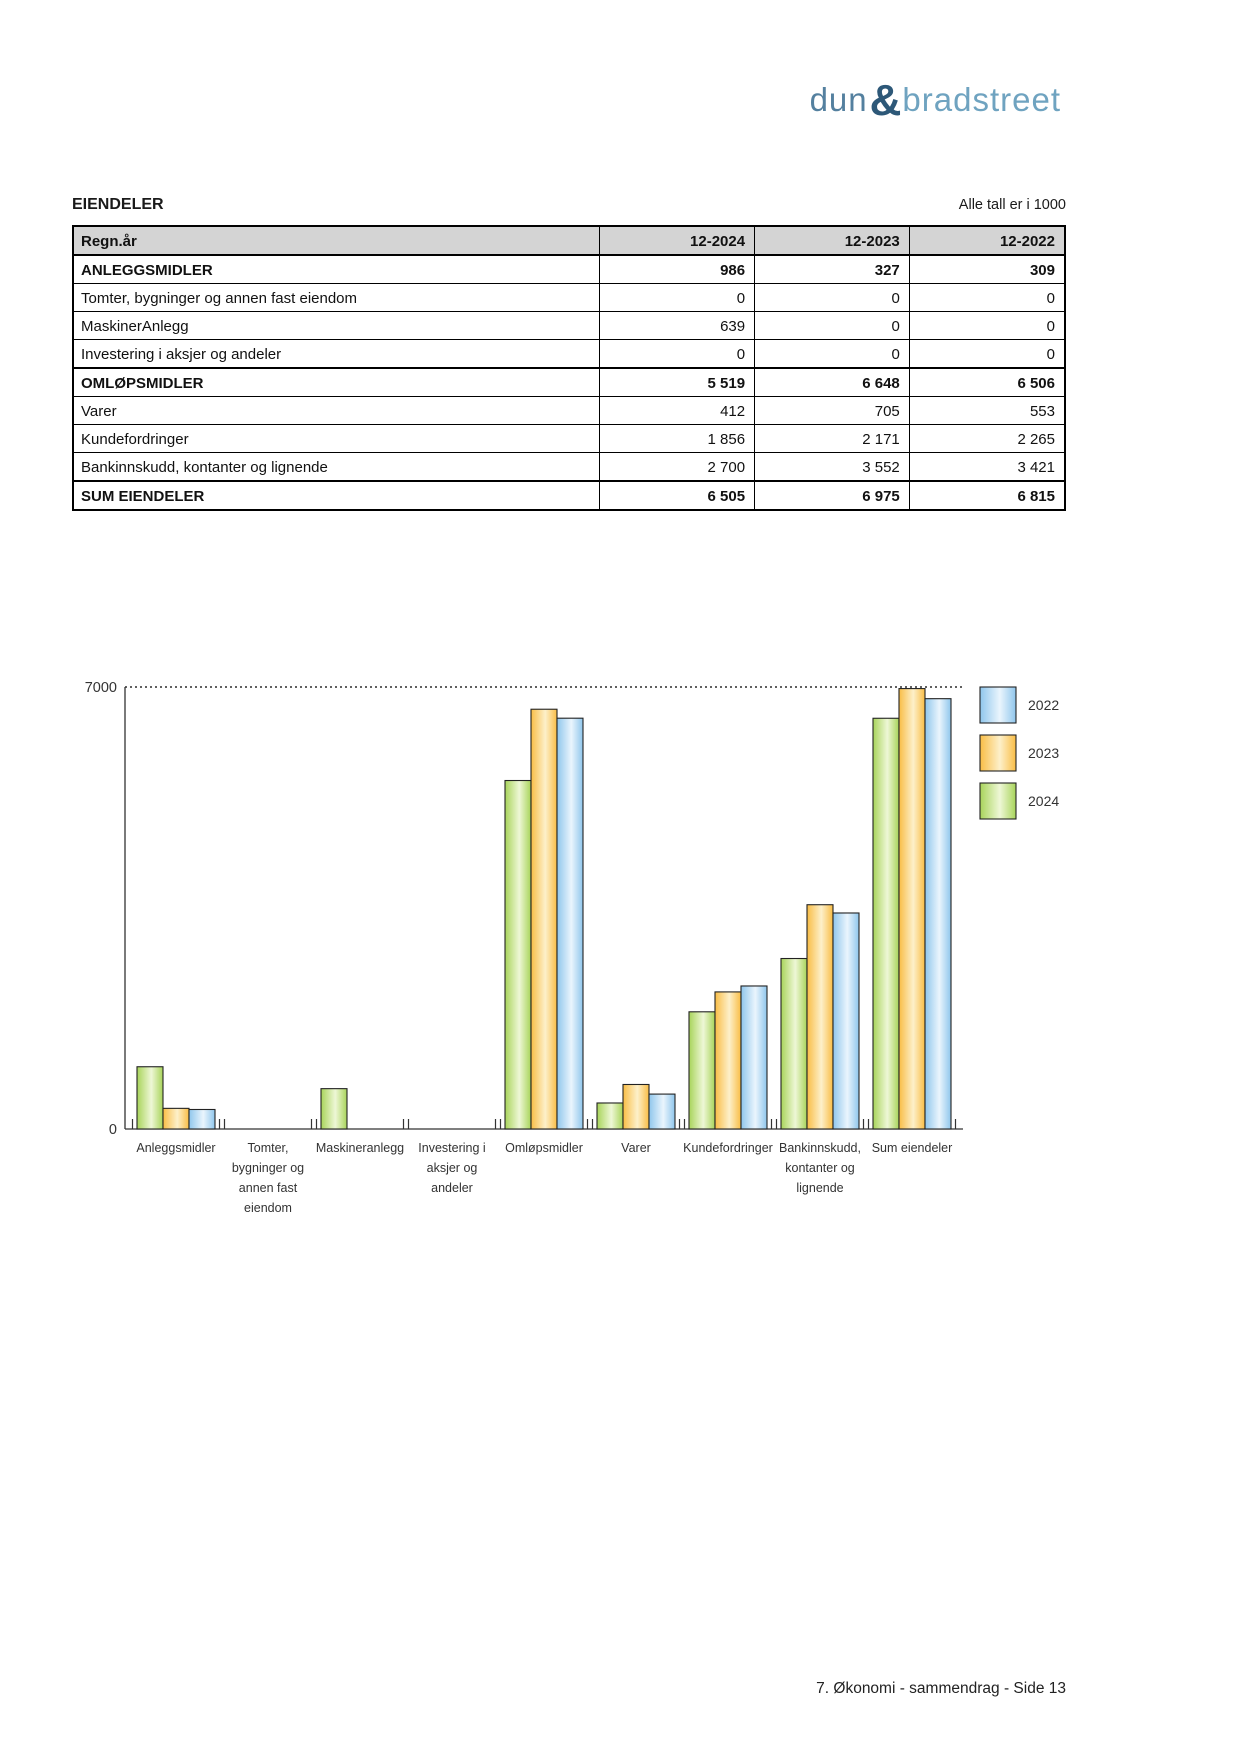 The width and height of the screenshot is (1241, 1754). I want to click on x-category-label: Sum eiendeler, so click(912, 1148).